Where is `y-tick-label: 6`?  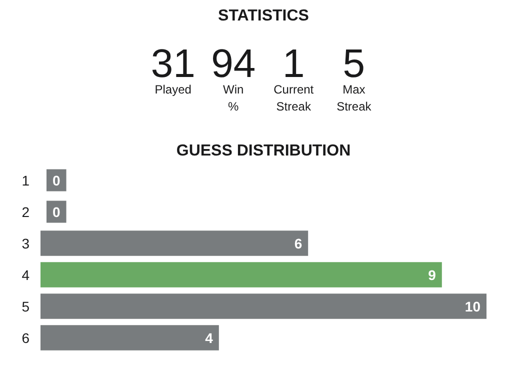 y-tick-label: 6 is located at coordinates (26, 338).